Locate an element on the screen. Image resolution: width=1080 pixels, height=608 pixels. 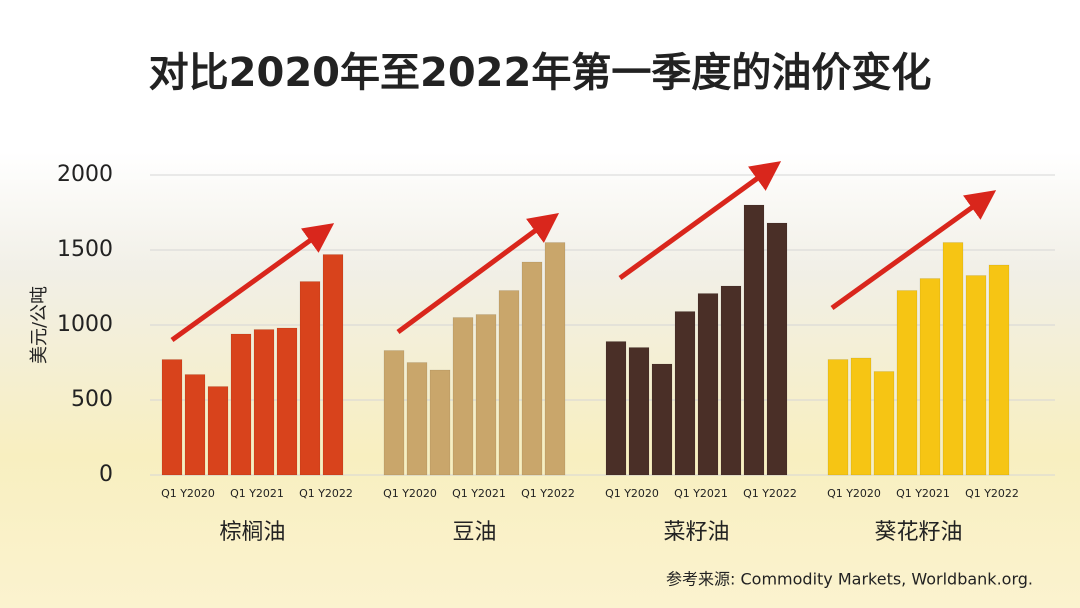
y-tick-label: 2000 is located at coordinates (85, 174).